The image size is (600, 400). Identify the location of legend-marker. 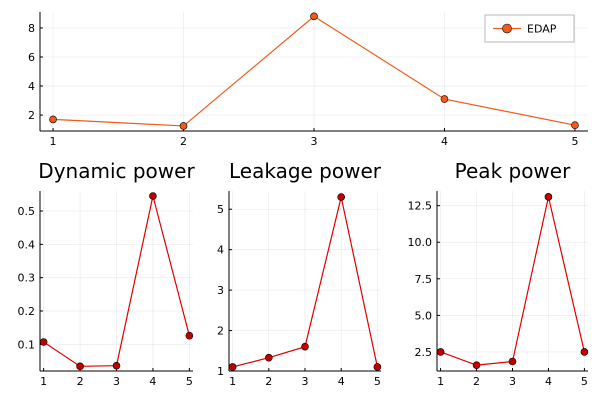
(507, 28).